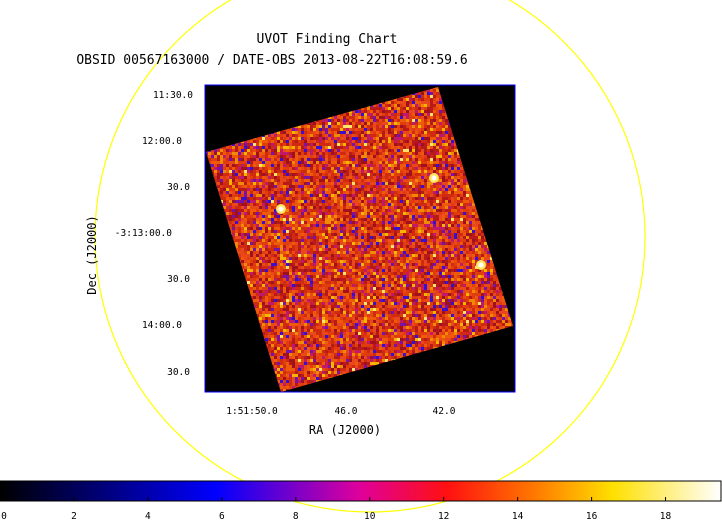 This screenshot has width=722, height=525. I want to click on colorbar-tick-label: 12, so click(443, 516).